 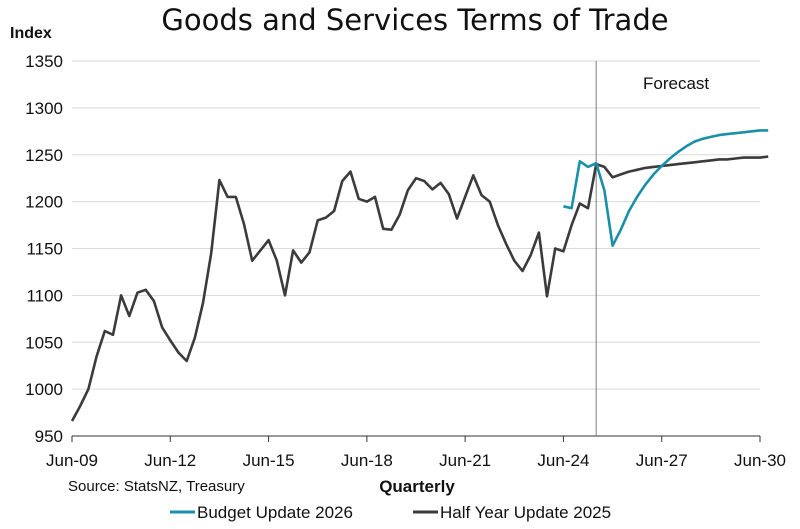 I want to click on y-tick-label: 1050, so click(x=44, y=342).